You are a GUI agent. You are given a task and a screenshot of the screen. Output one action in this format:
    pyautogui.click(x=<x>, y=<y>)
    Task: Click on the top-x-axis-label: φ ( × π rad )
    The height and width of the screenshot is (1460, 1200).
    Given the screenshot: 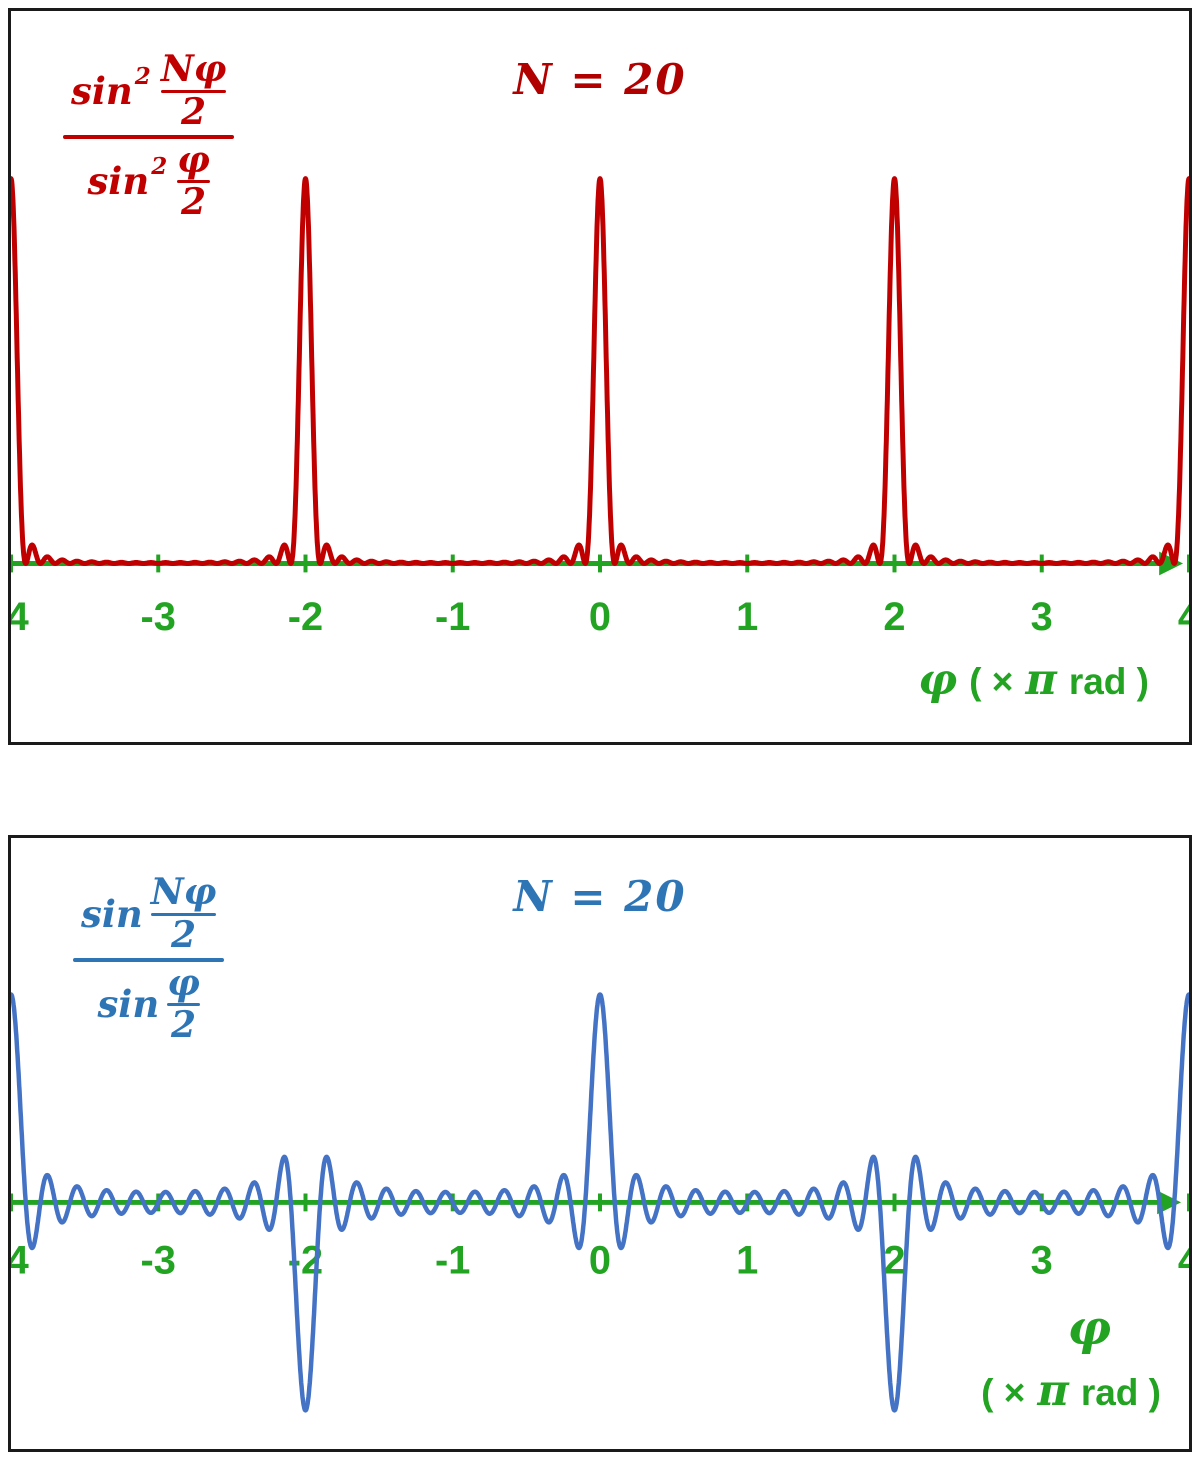 What is the action you would take?
    pyautogui.click(x=1033, y=681)
    